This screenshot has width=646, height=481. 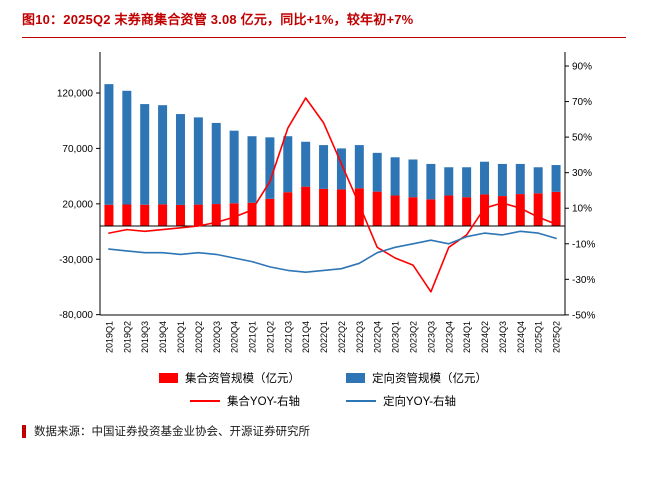 I want to click on right-axis-tick-label: 10%, so click(x=582, y=209).